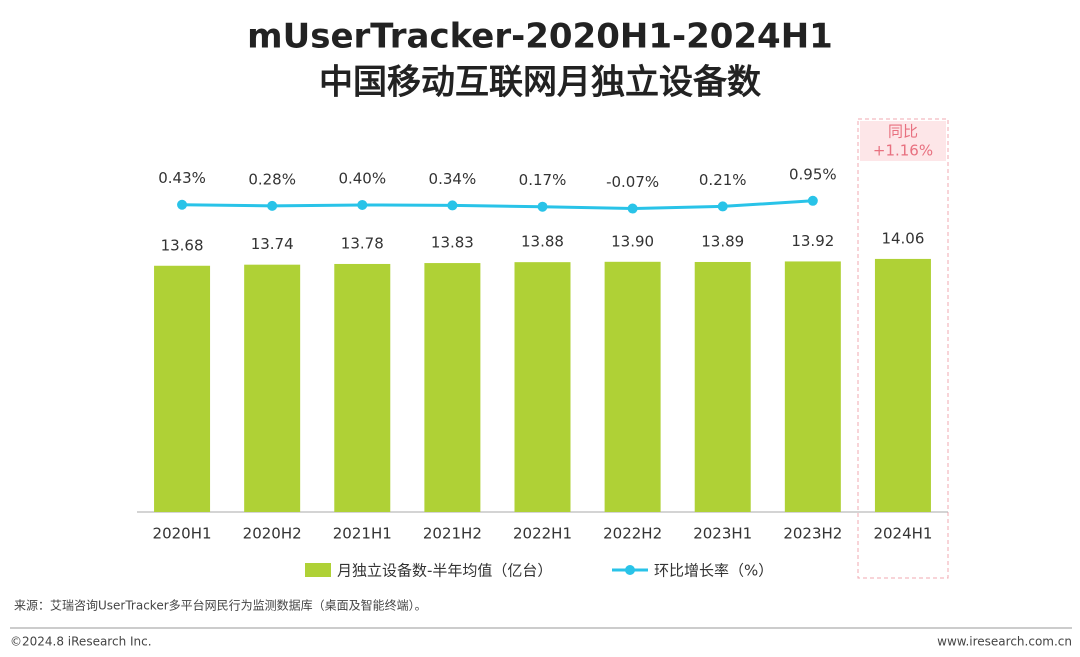  What do you see at coordinates (272, 534) in the screenshot?
I see `x-tick-label: 2020H2` at bounding box center [272, 534].